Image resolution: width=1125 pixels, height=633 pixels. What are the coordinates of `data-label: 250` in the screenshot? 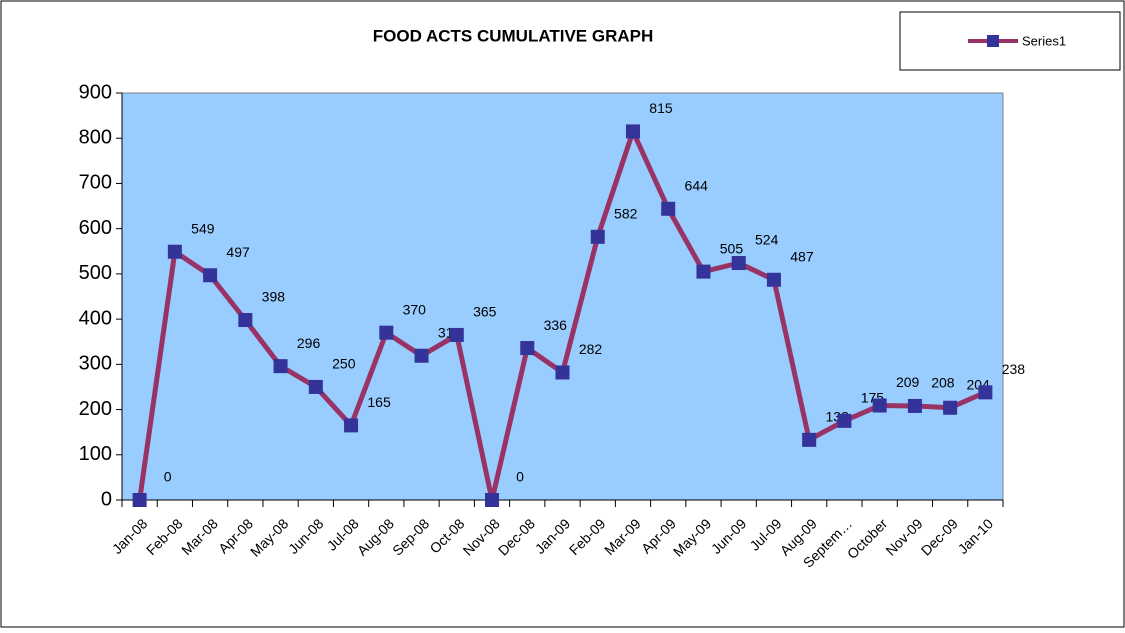 It's located at (344, 364).